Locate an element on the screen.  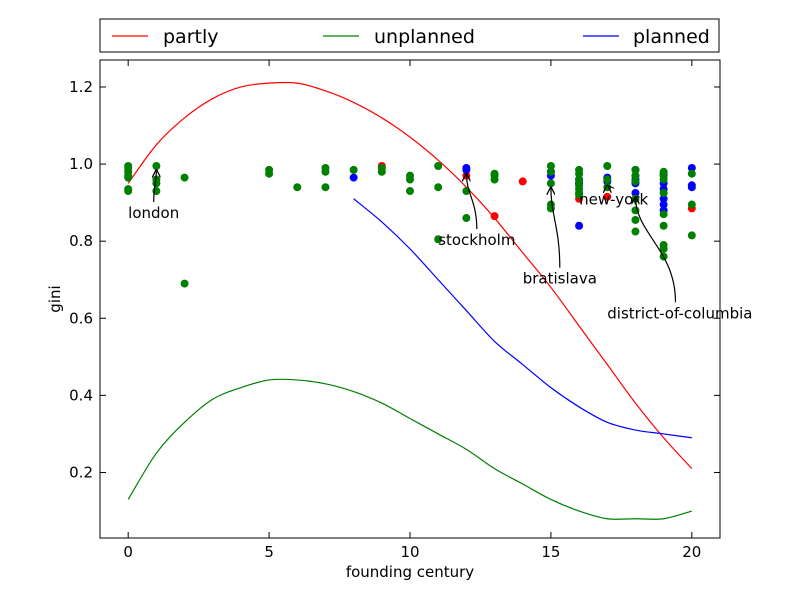
annotation-stockholm: stockholm is located at coordinates (476, 240).